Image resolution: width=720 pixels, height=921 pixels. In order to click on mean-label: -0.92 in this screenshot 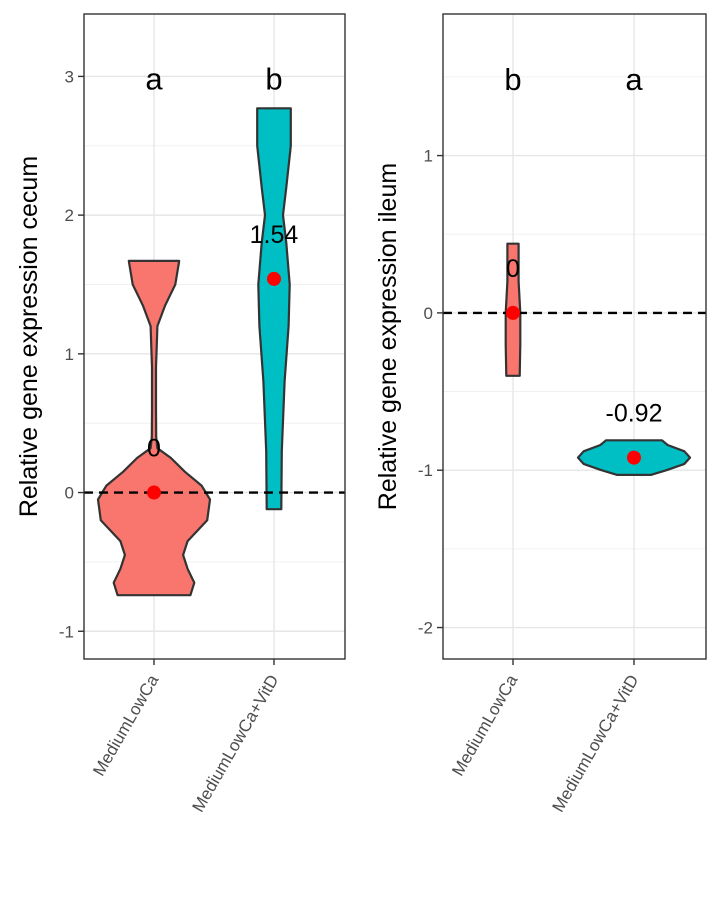, I will do `click(634, 414)`.